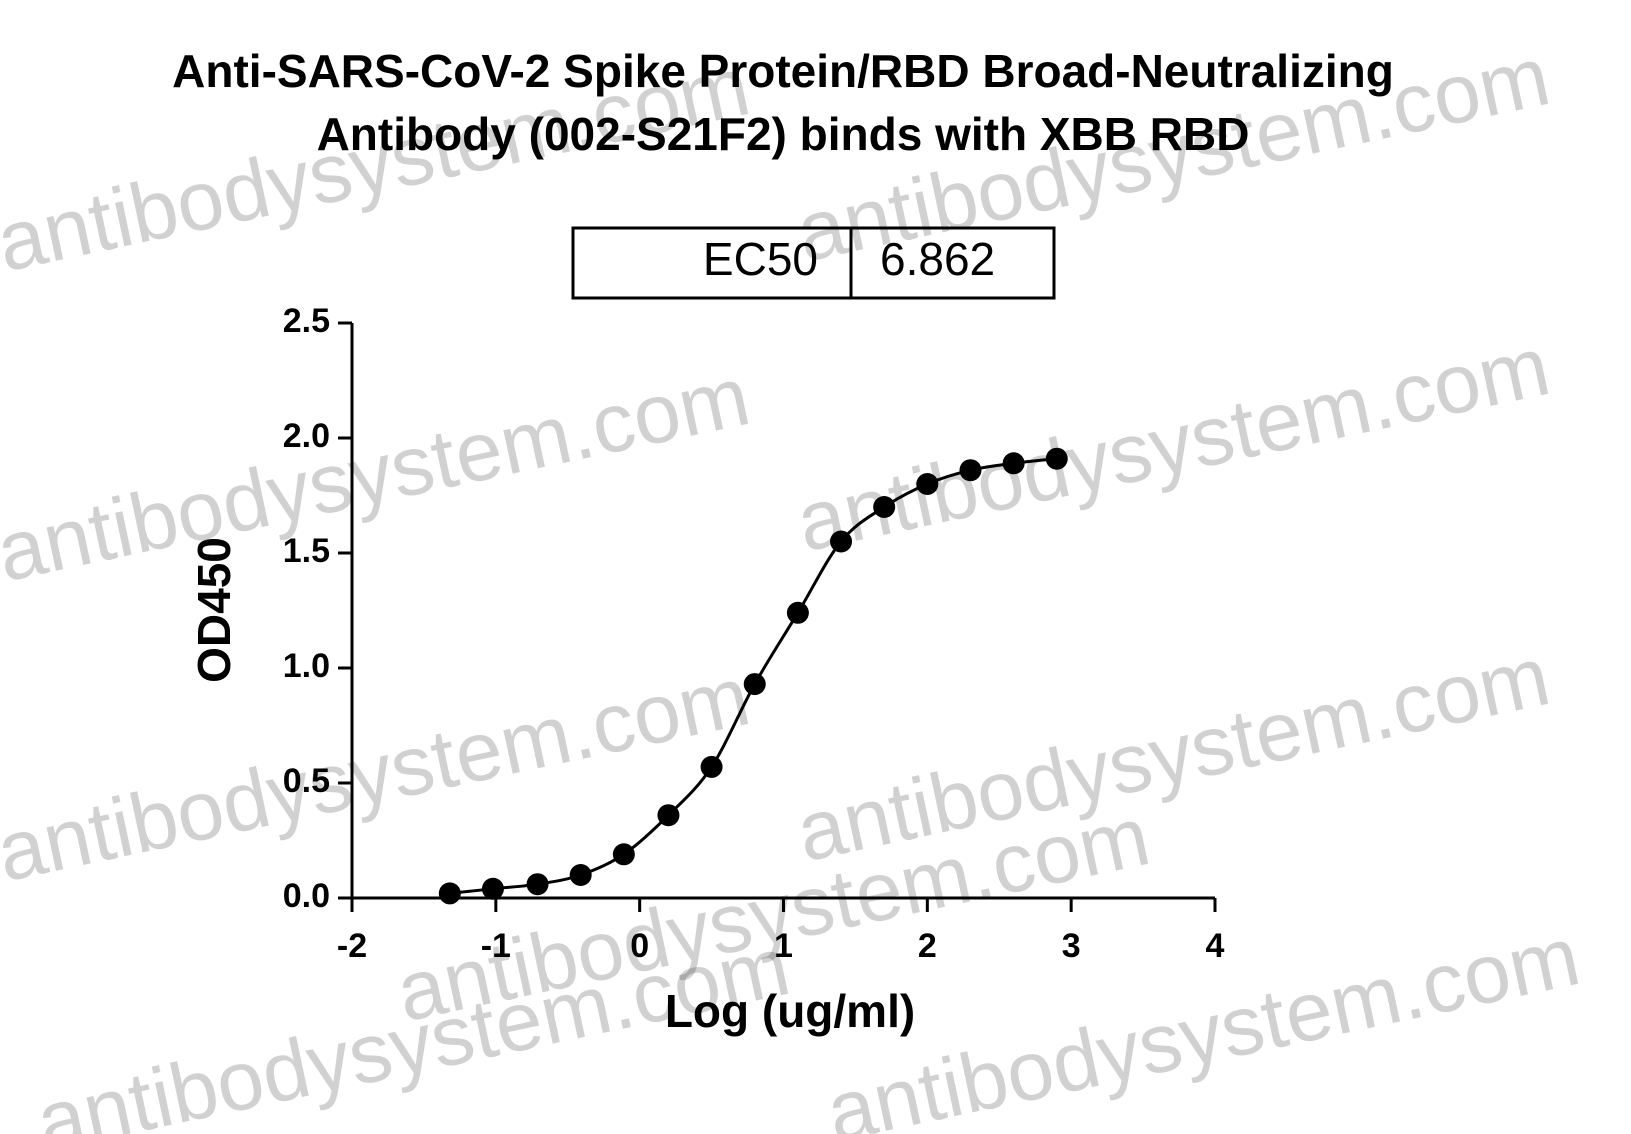  I want to click on y-tick-label: 0.0, so click(306, 896).